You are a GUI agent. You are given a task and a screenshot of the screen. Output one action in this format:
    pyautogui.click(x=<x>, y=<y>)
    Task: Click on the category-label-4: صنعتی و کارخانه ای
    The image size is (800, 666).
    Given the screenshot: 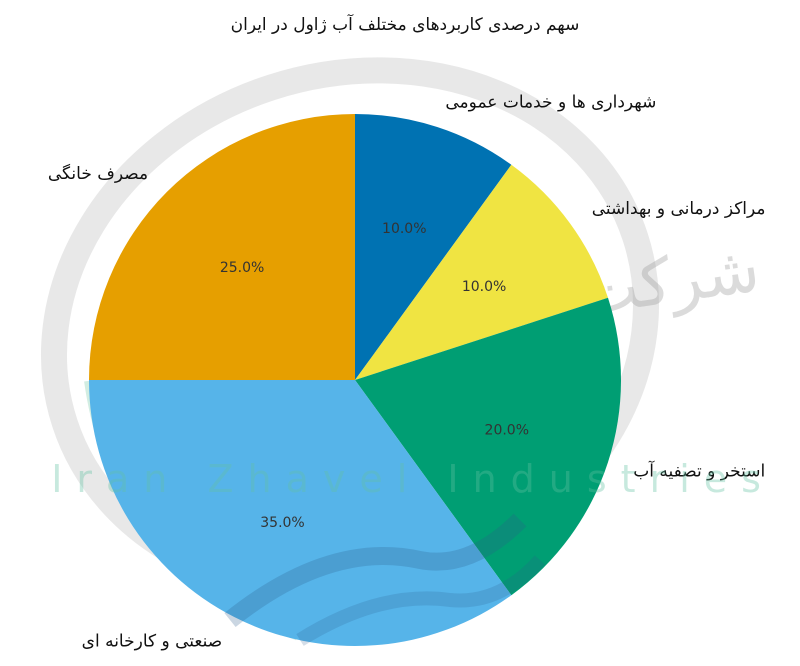 What is the action you would take?
    pyautogui.click(x=152, y=642)
    